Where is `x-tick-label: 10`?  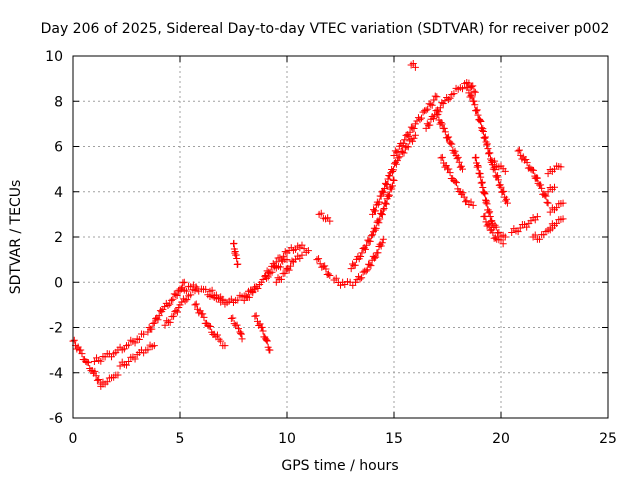 x-tick-label: 10 is located at coordinates (287, 439).